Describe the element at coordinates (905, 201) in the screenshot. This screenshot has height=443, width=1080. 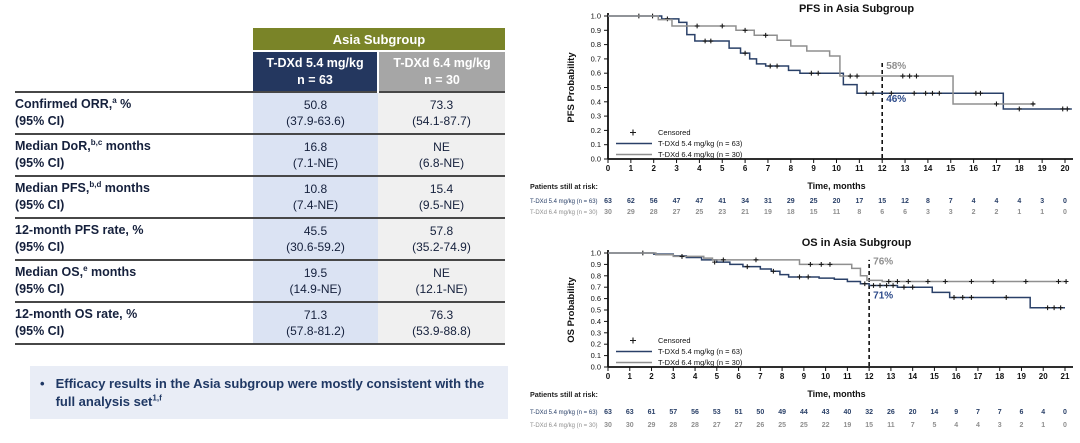
I see `at-risk-value: 12` at that location.